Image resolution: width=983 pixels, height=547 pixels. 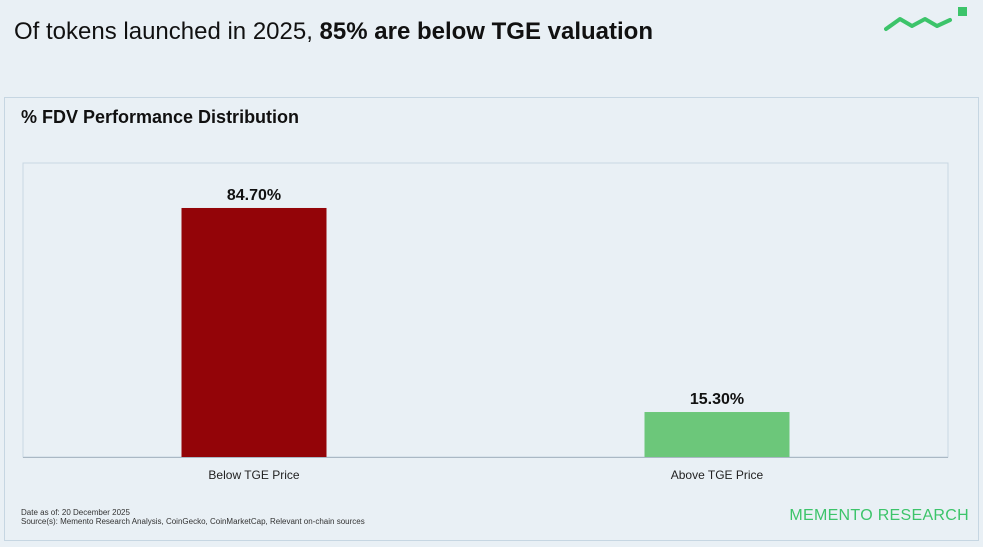 What do you see at coordinates (925, 19) in the screenshot?
I see `wave-line-icon` at bounding box center [925, 19].